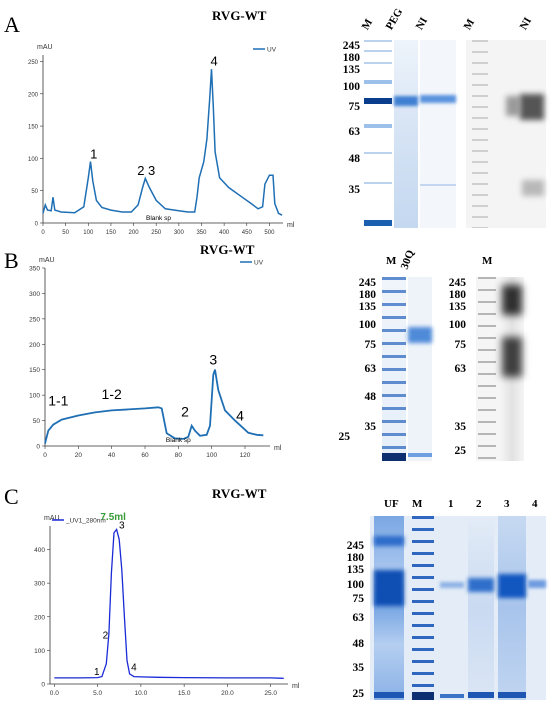 The height and width of the screenshot is (705, 550). I want to click on western-lanes, so click(506, 134).